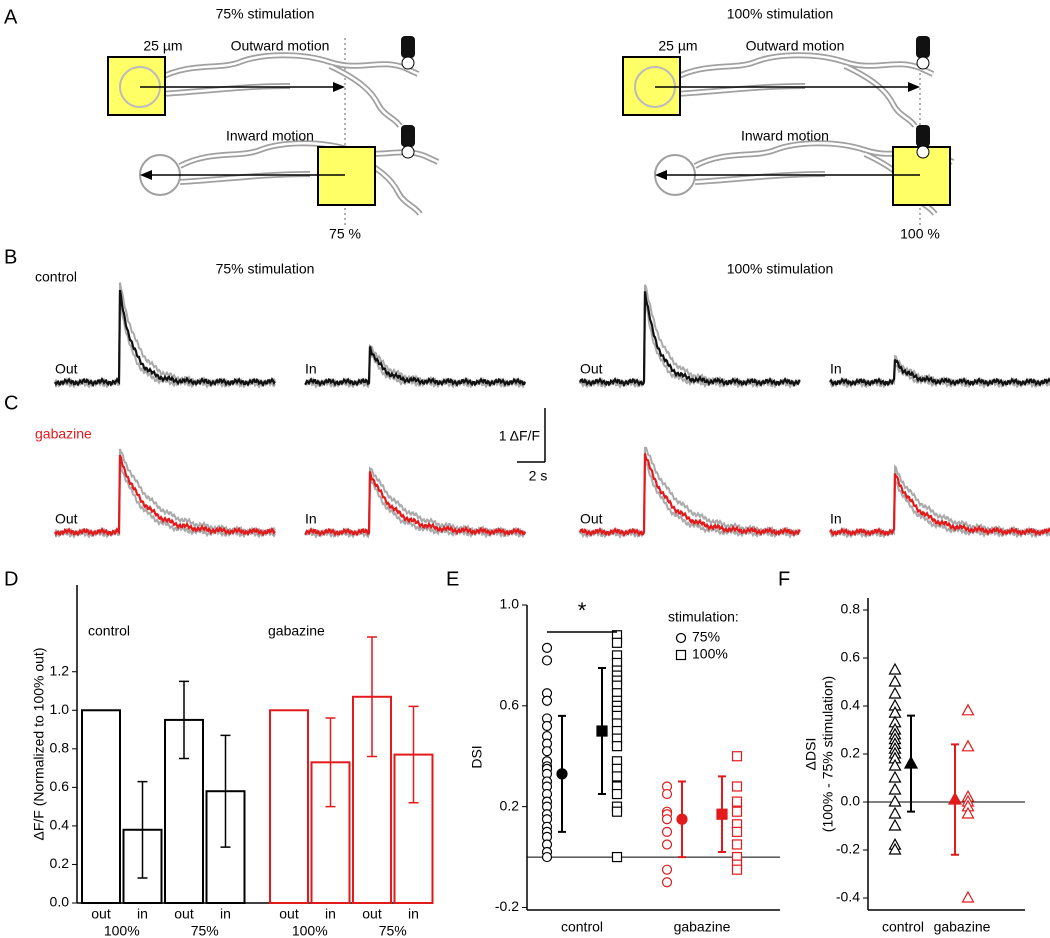  Describe the element at coordinates (11, 17) in the screenshot. I see `panel-label: A` at that location.